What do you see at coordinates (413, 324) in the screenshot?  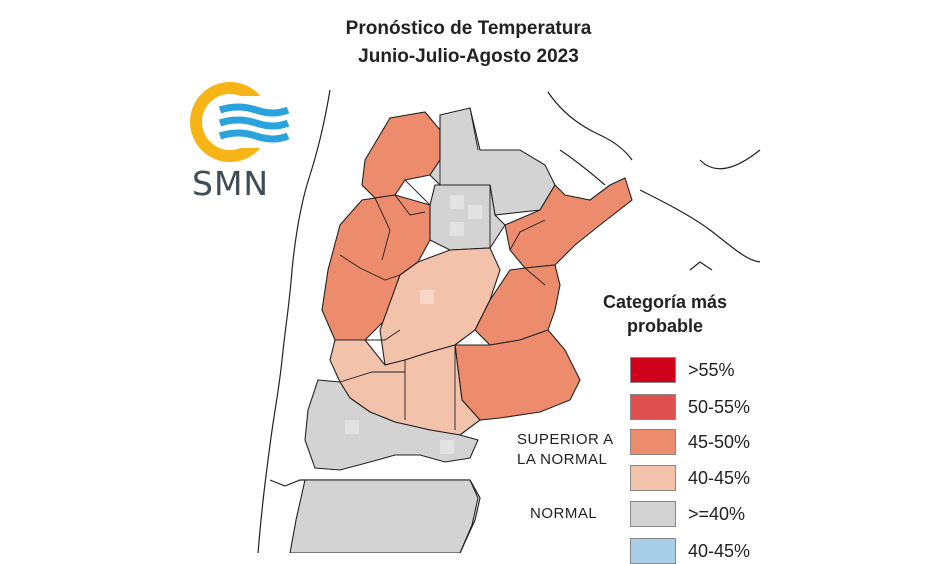 I see `grid-texture` at bounding box center [413, 324].